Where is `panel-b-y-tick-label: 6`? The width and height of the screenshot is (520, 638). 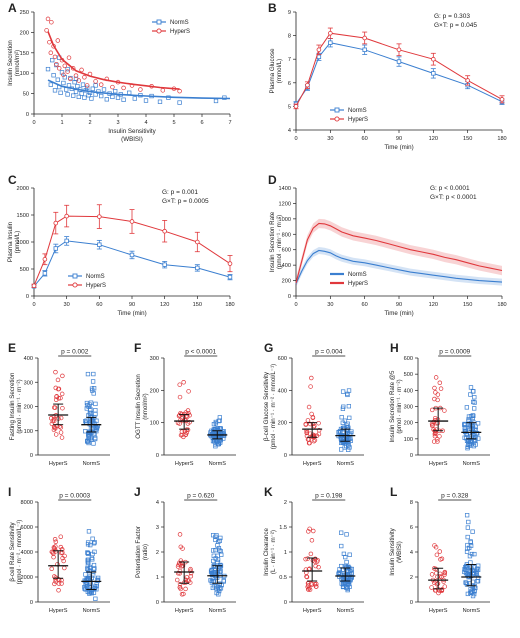 panel-b-y-tick-label: 6 is located at coordinates (289, 84).